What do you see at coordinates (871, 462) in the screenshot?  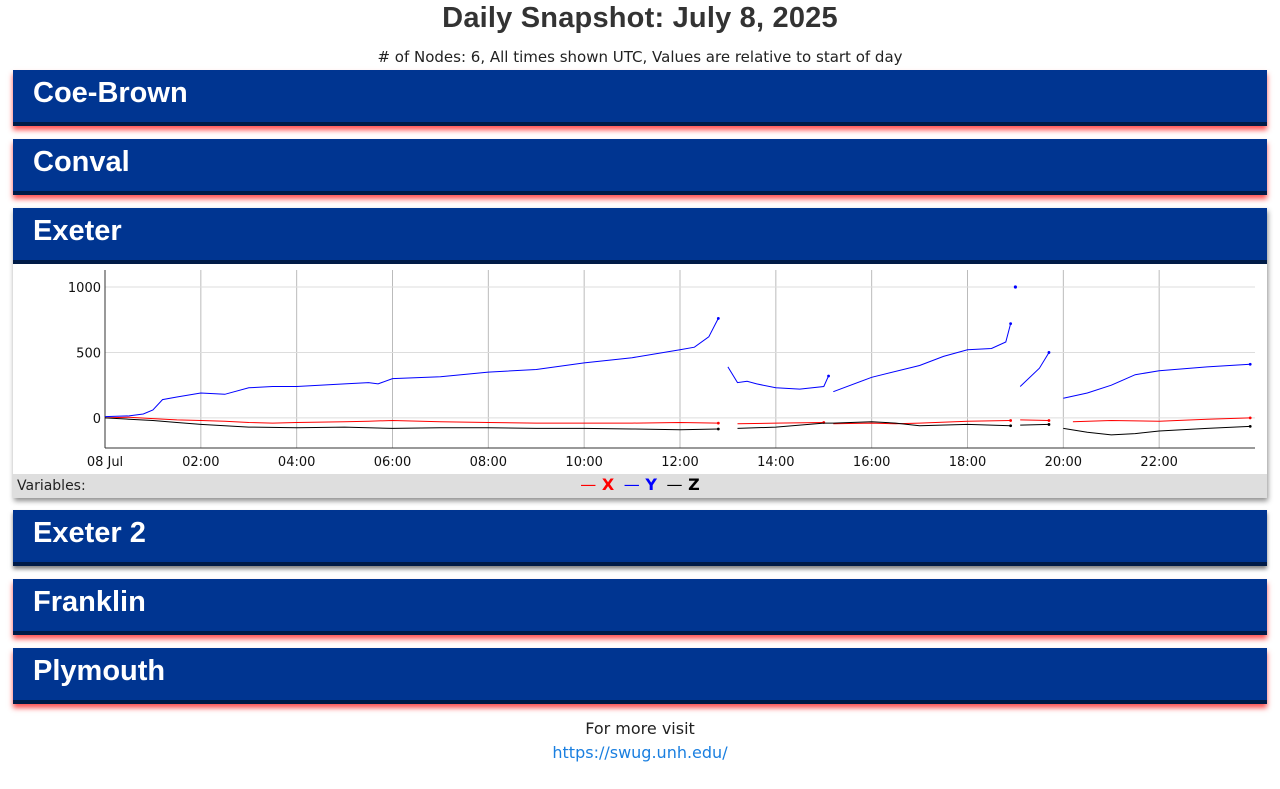 I see `x-tick-label: 16:00` at bounding box center [871, 462].